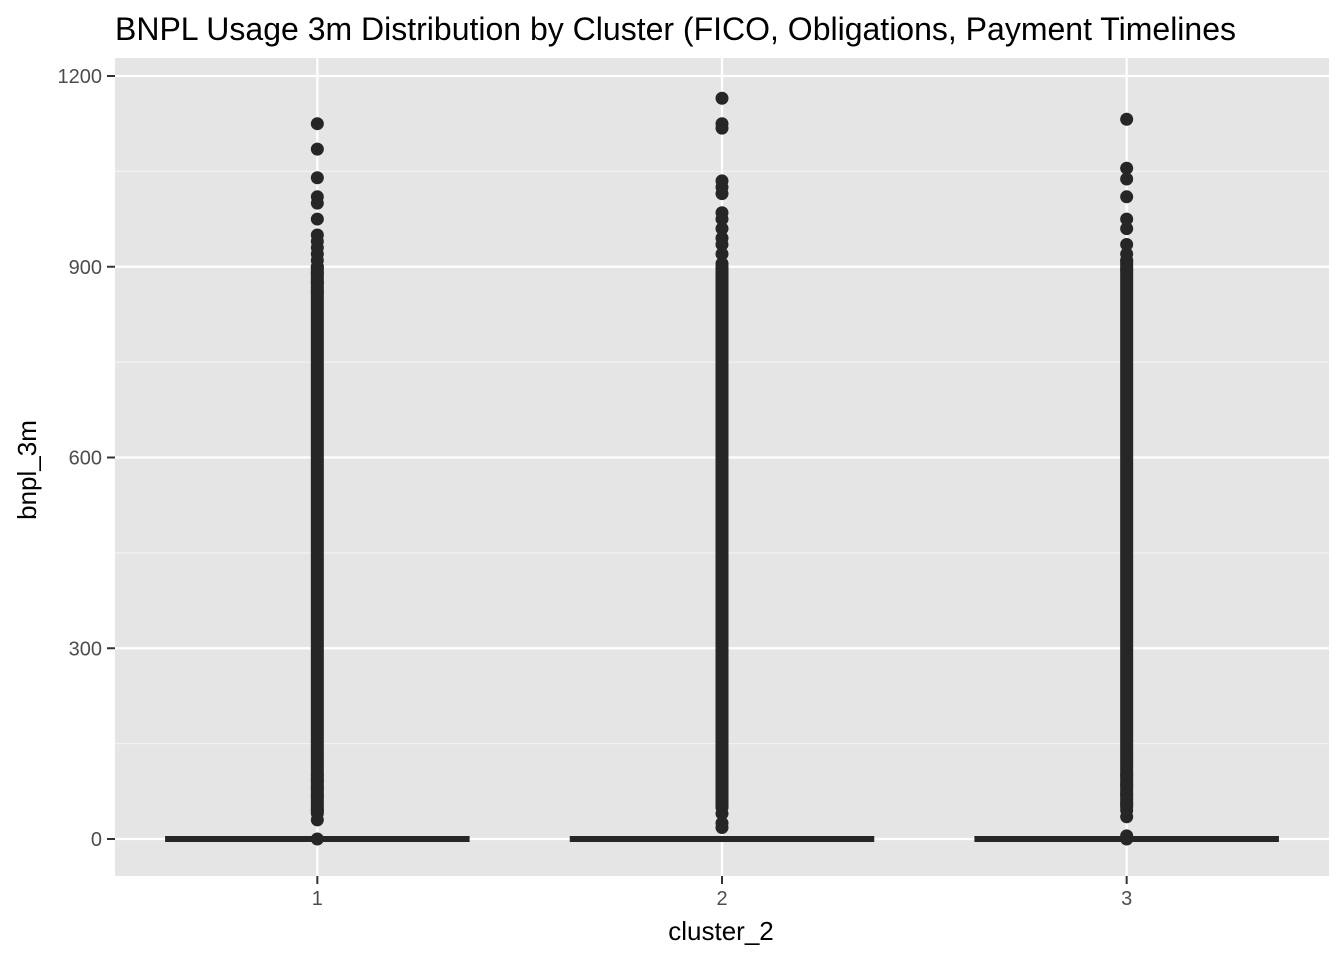 This screenshot has width=1344, height=960. I want to click on y-tick-label: 900, so click(85, 268).